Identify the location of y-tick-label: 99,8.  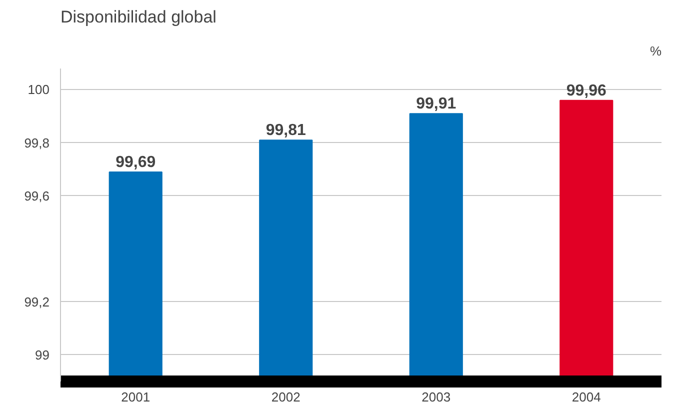
(37, 142).